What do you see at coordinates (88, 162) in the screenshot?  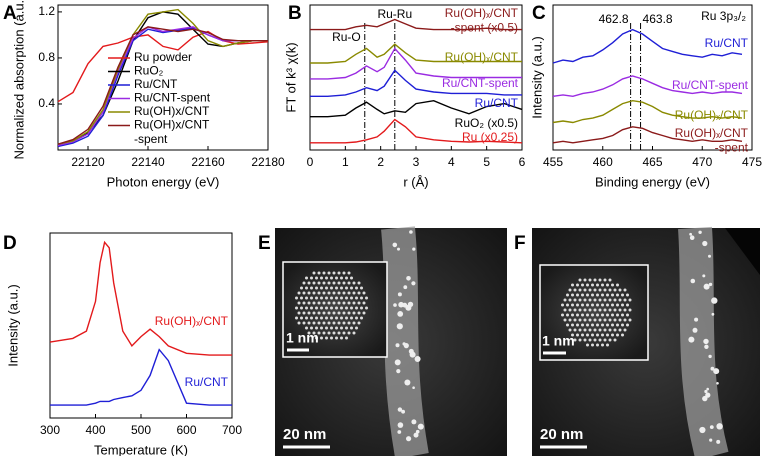 I see `x-tick-label: 22120` at bounding box center [88, 162].